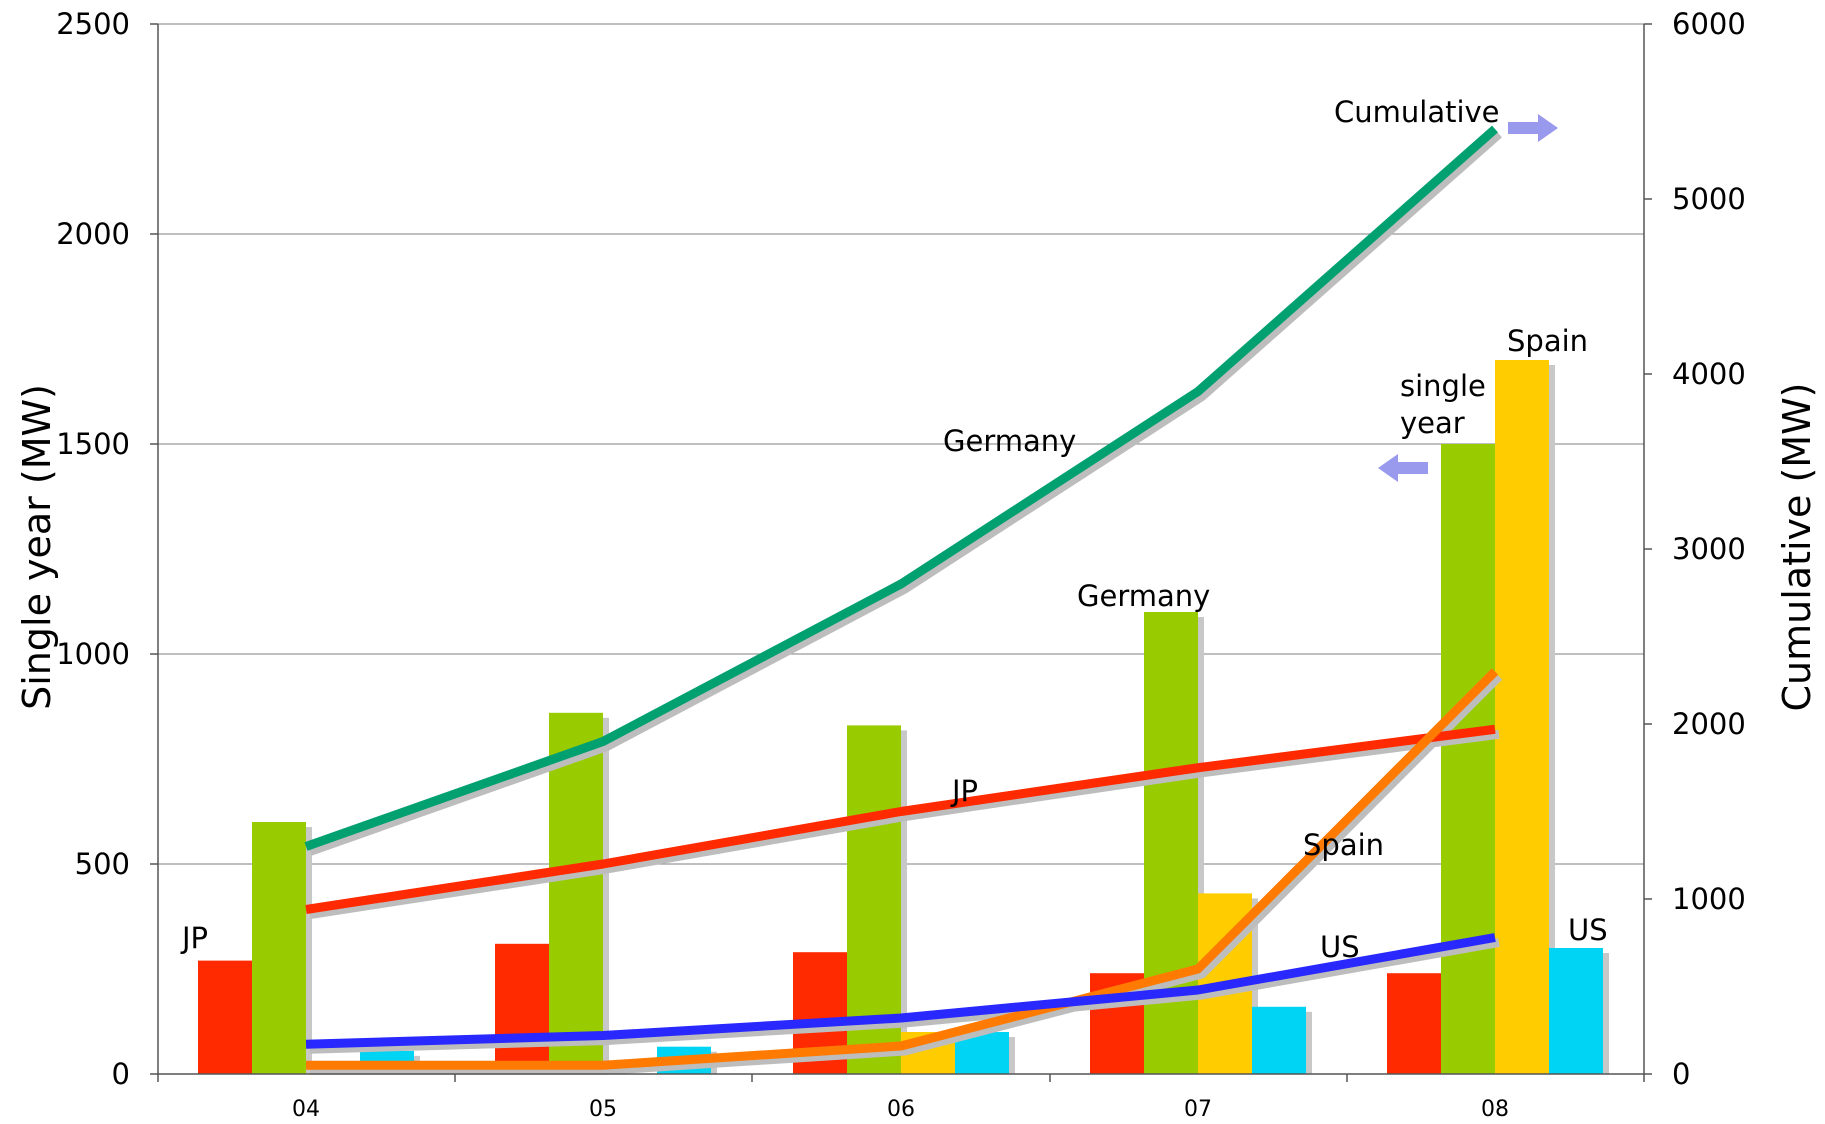 The image size is (1825, 1124). Describe the element at coordinates (1143, 596) in the screenshot. I see `annotation-germany-bar: Germany` at that location.